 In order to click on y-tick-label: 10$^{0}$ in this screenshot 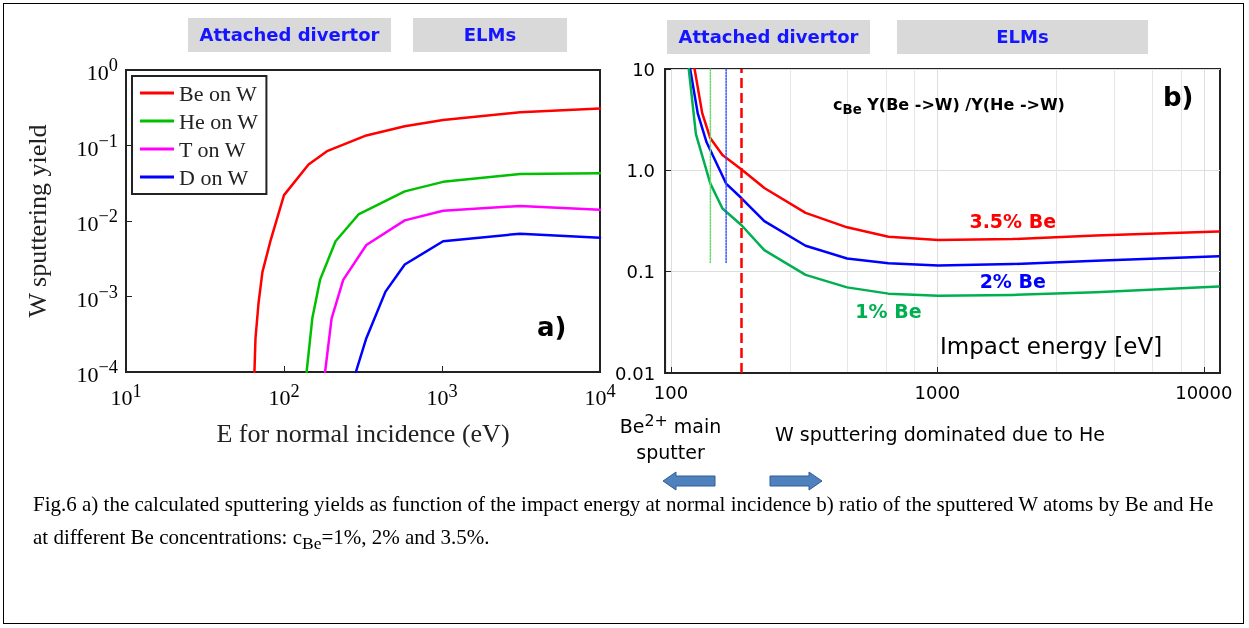, I will do `click(102, 70)`.